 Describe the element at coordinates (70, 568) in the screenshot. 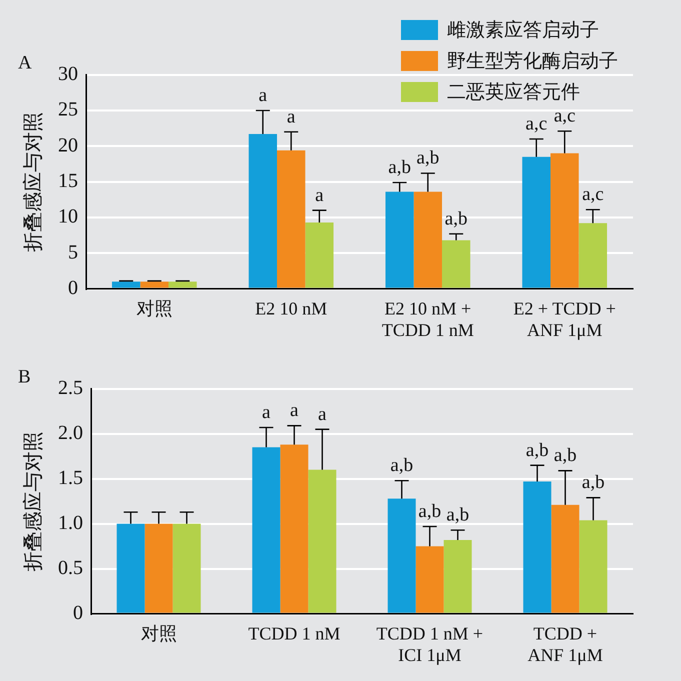

I see `y-tick-label: 0.5` at that location.